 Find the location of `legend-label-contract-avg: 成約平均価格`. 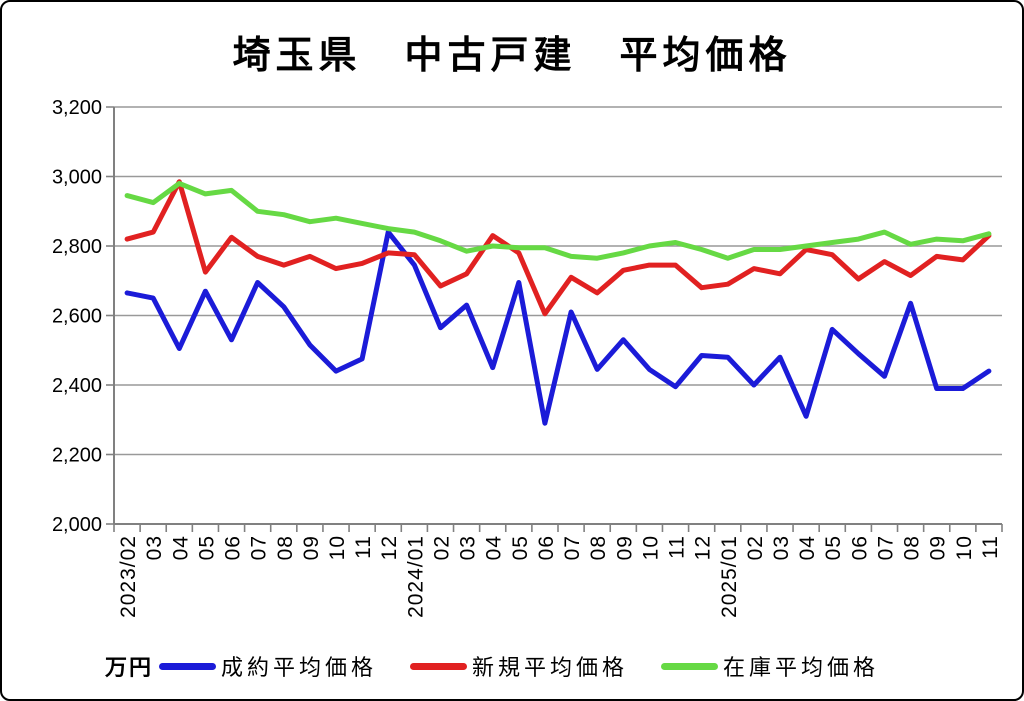

legend-label-contract-avg: 成約平均価格 is located at coordinates (299, 667).